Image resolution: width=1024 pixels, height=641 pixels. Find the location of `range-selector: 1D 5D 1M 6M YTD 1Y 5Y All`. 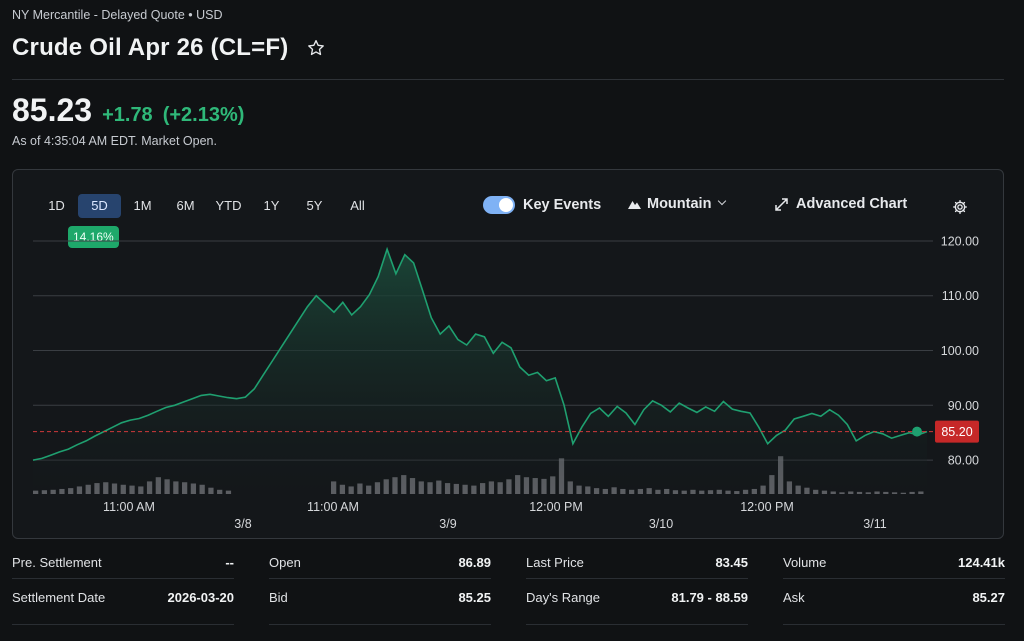

range-selector: 1D 5D 1M 6M YTD 1Y 5Y All is located at coordinates (207, 206).